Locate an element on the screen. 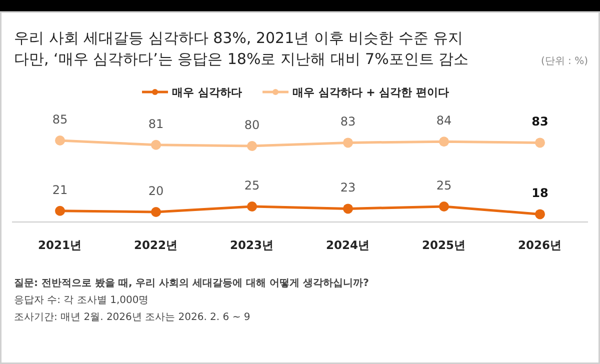  data-label: 80 is located at coordinates (252, 125).